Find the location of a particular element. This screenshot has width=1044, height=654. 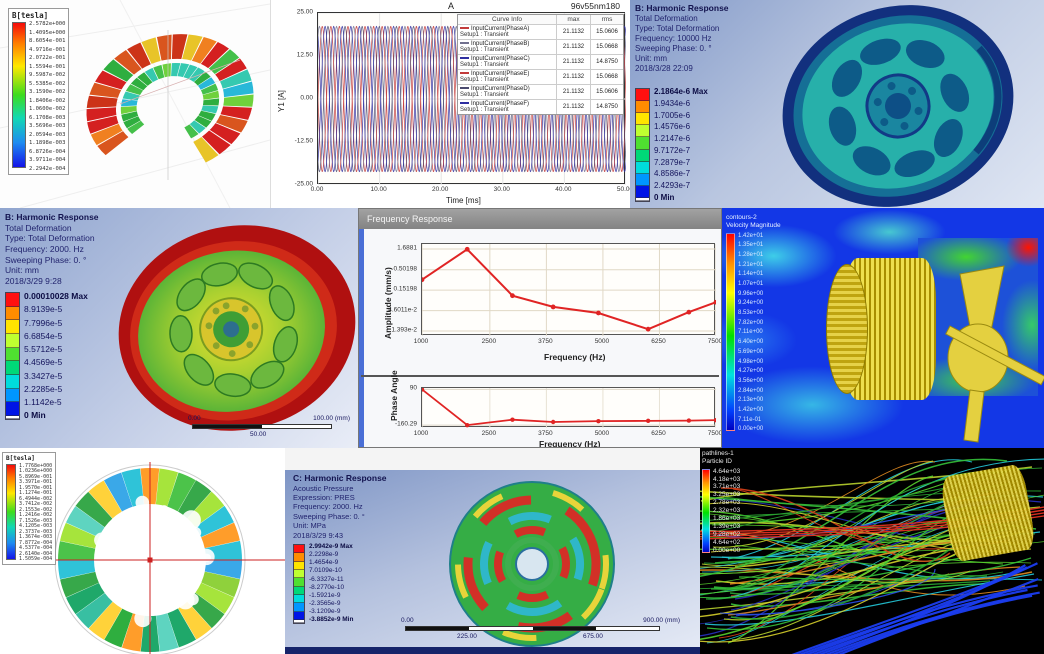

amplitude-y-ticks: 1.6881 0.50198 0.15198 4.6011e-2 1.393e-2 is located at coordinates (399, 289).